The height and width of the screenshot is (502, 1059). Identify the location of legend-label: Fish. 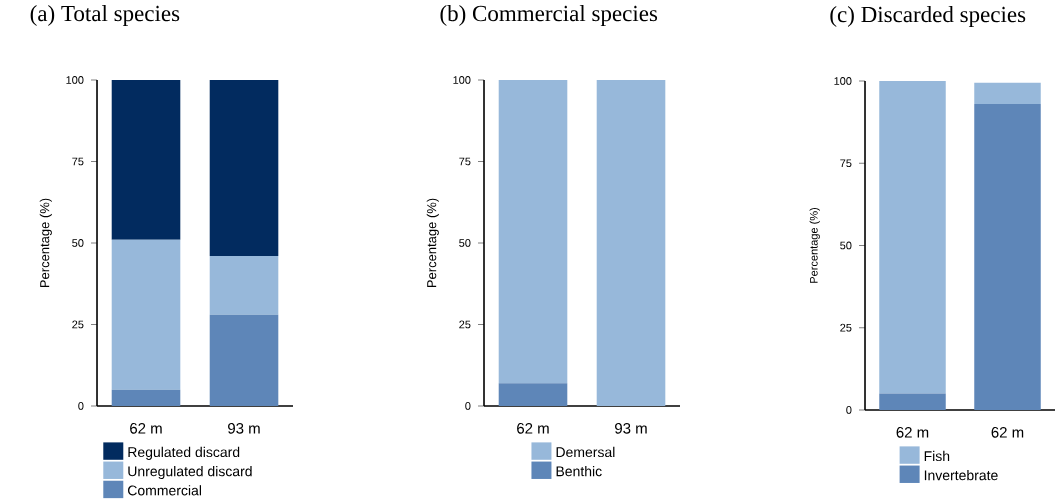
(937, 456).